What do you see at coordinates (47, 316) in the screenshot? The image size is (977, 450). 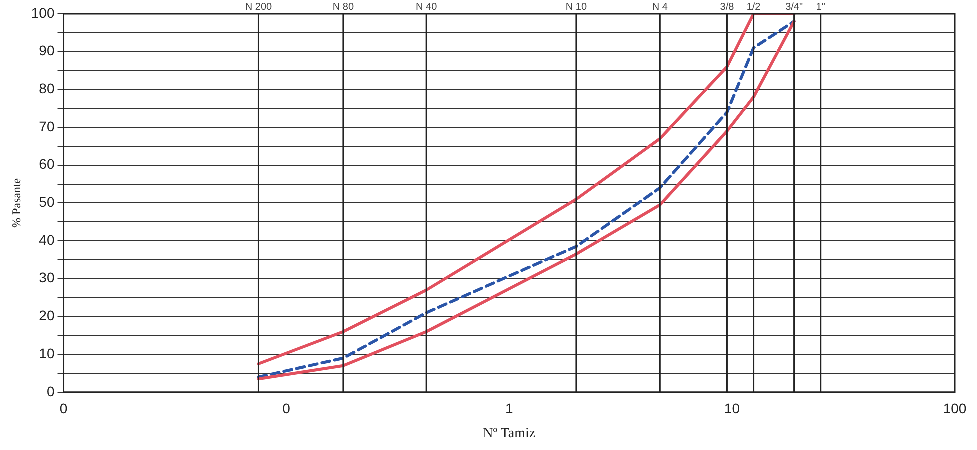 I see `y-tick-label: 20` at bounding box center [47, 316].